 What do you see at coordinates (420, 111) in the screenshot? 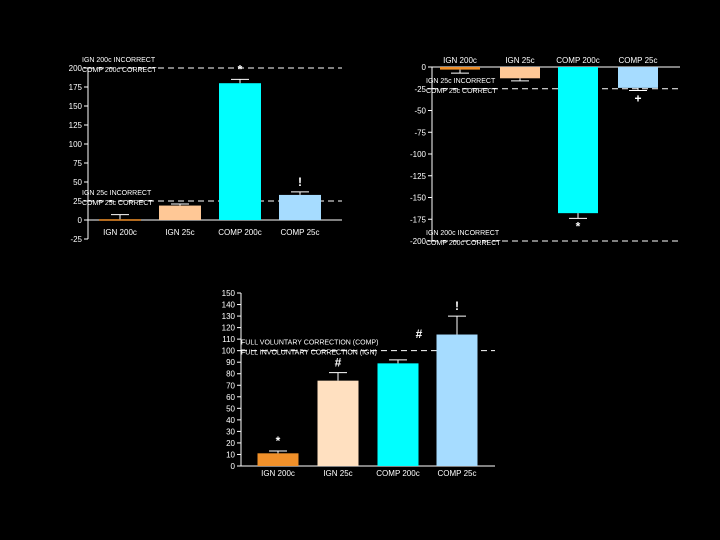
I see `y-tick-label: -50` at bounding box center [420, 111].